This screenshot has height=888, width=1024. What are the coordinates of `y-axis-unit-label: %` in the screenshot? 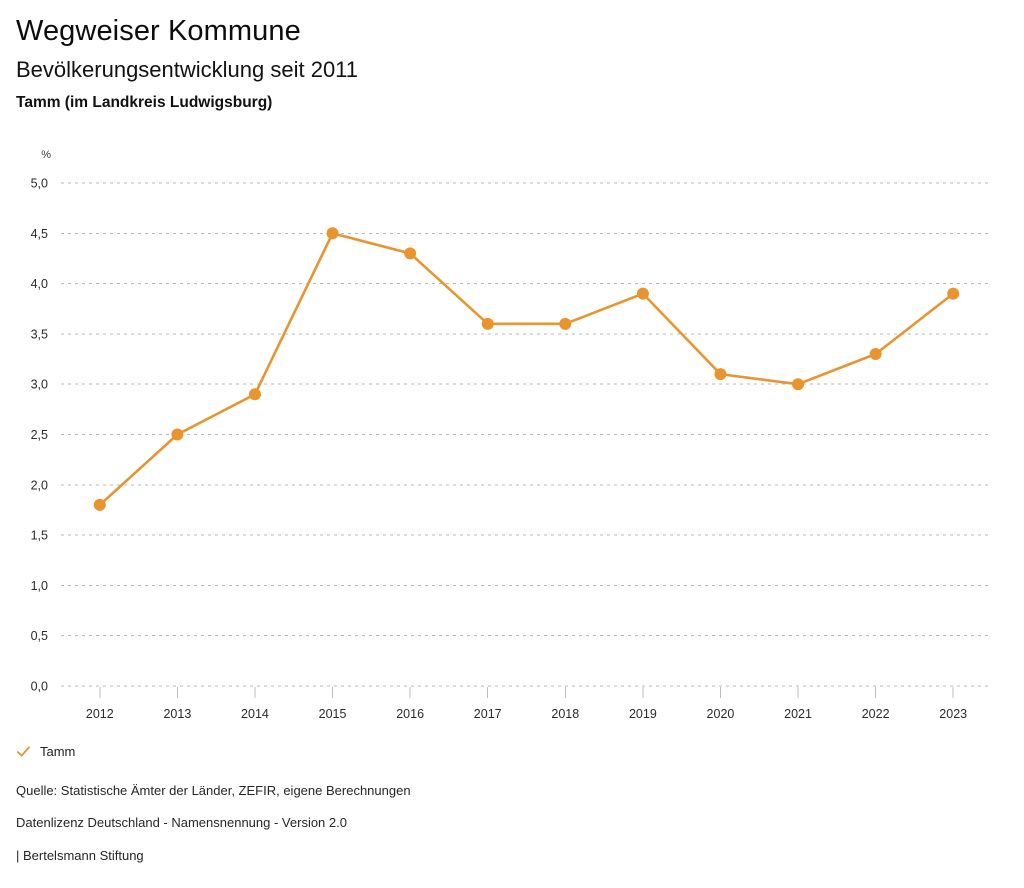 It's located at (46, 155).